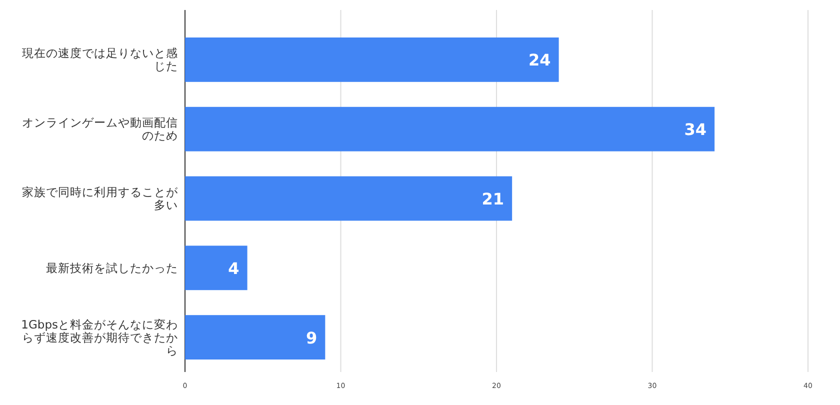 The image size is (840, 405). What do you see at coordinates (234, 268) in the screenshot?
I see `data-label: 4` at bounding box center [234, 268].